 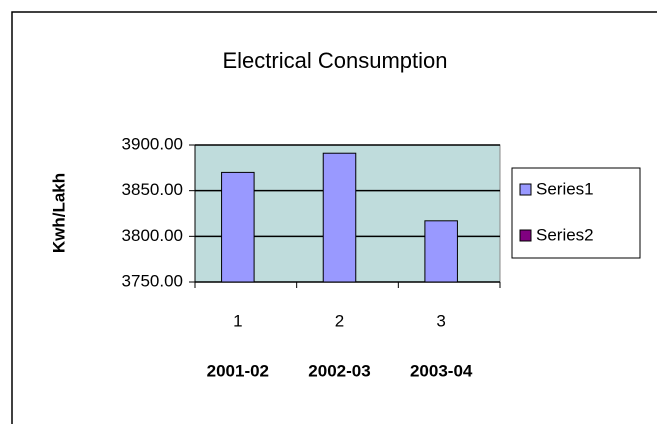 I want to click on x-subcategory-label: 2002-03, so click(x=339, y=370).